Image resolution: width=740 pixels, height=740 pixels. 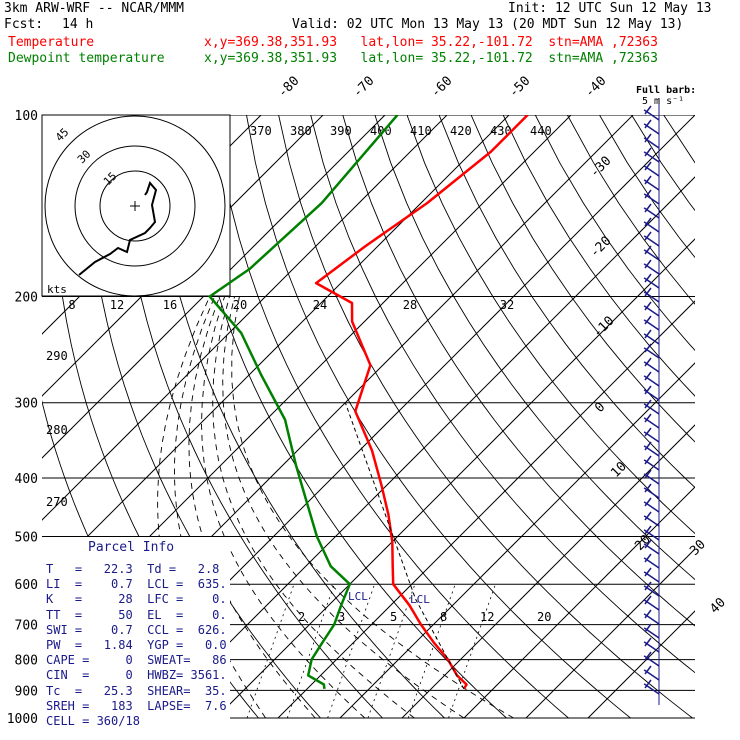 I want to click on pressure-label: 500, so click(x=26, y=537).